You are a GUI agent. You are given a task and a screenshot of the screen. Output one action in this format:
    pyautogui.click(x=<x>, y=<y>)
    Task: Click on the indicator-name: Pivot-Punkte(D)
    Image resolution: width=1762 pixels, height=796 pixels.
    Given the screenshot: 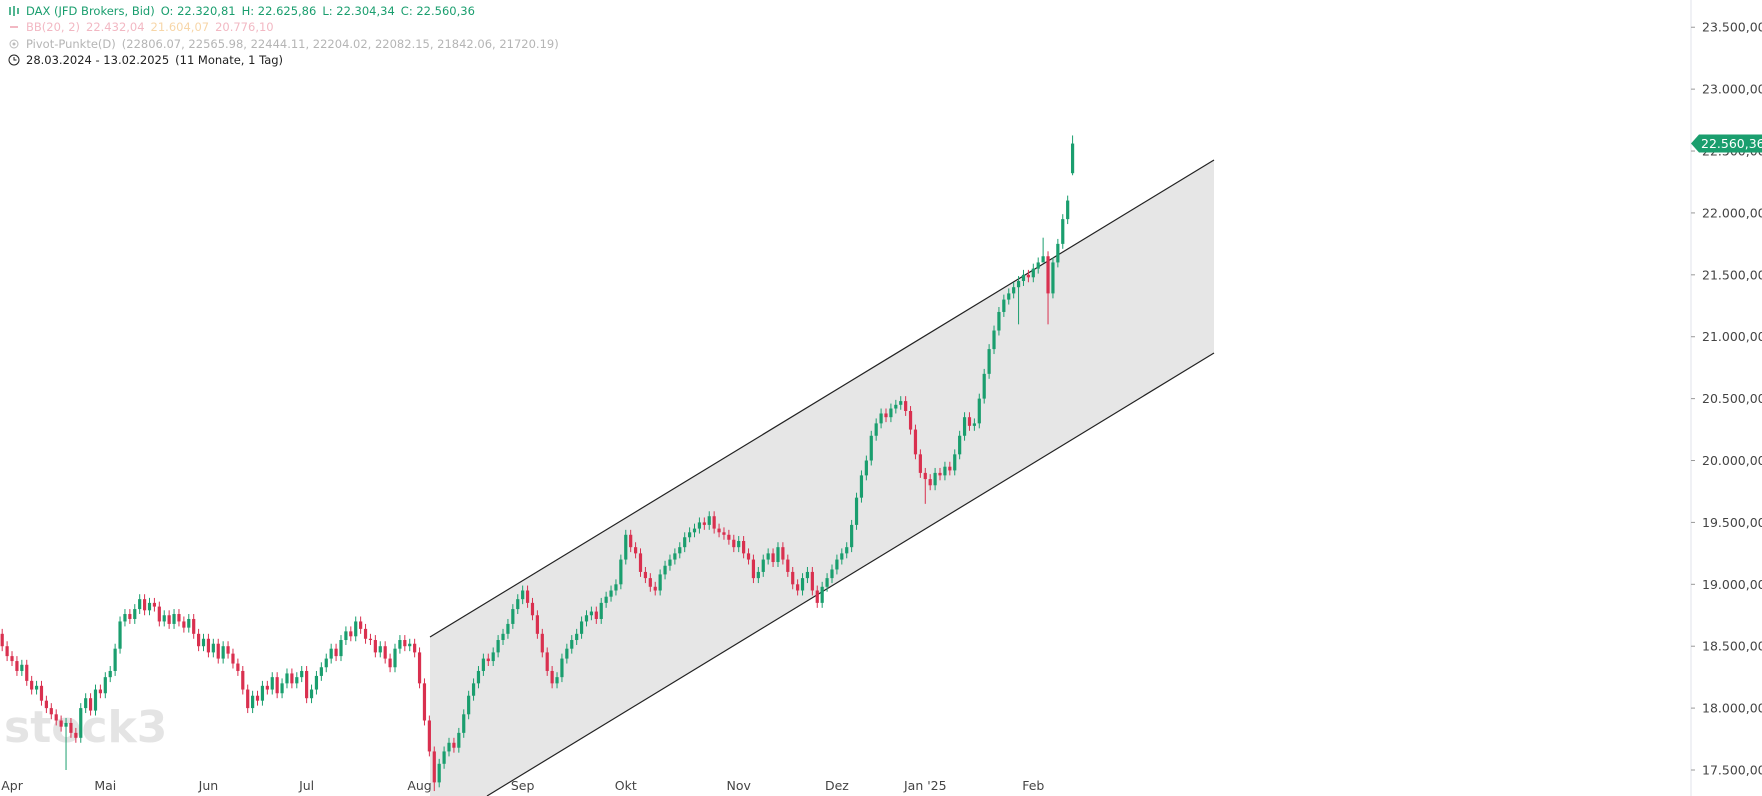 What is the action you would take?
    pyautogui.click(x=71, y=44)
    